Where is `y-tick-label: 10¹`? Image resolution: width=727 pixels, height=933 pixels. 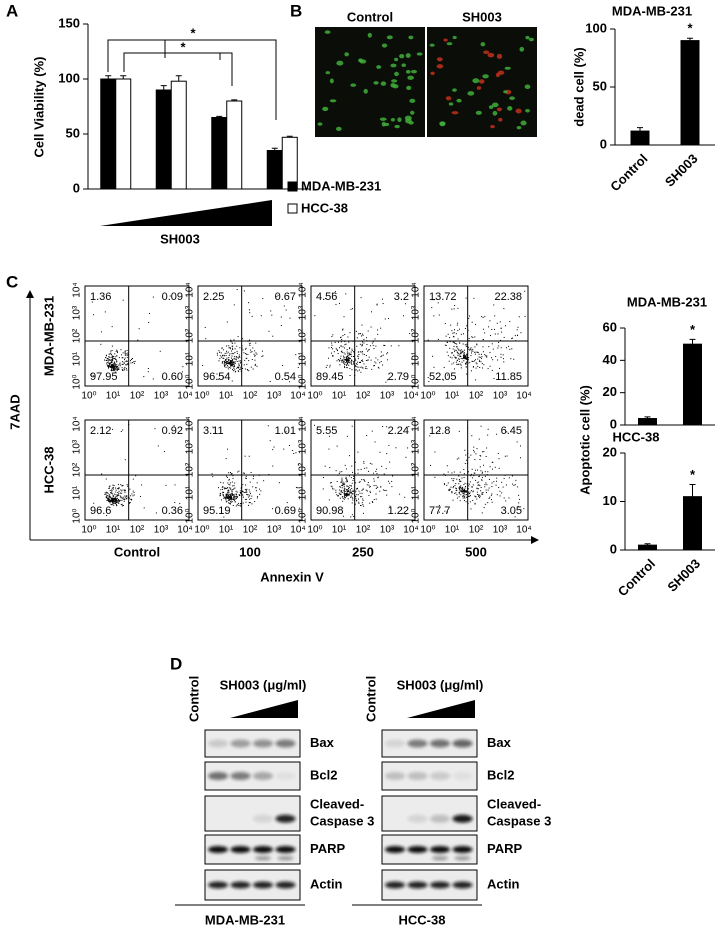
y-tick-label: 10¹ is located at coordinates (303, 358).